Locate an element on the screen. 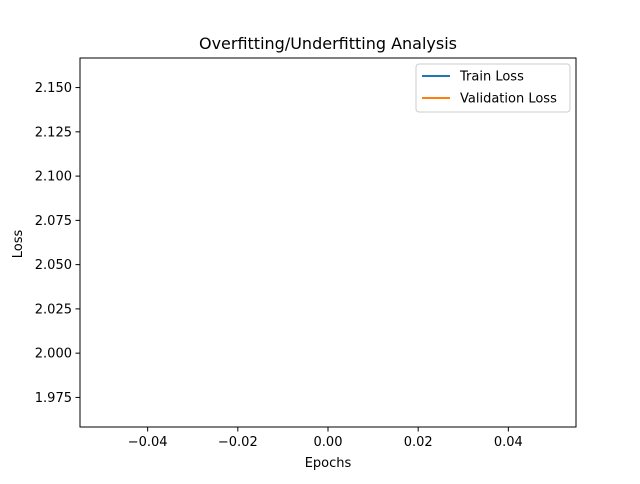 The image size is (640, 484). x-tick-label: 0.00 is located at coordinates (328, 442).